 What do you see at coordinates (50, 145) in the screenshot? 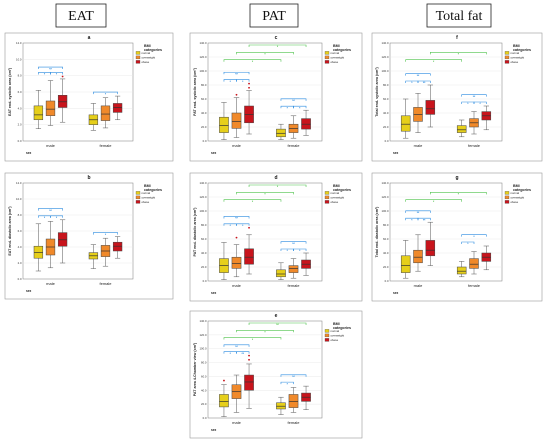
I see `group-label-male: male` at bounding box center [50, 145].